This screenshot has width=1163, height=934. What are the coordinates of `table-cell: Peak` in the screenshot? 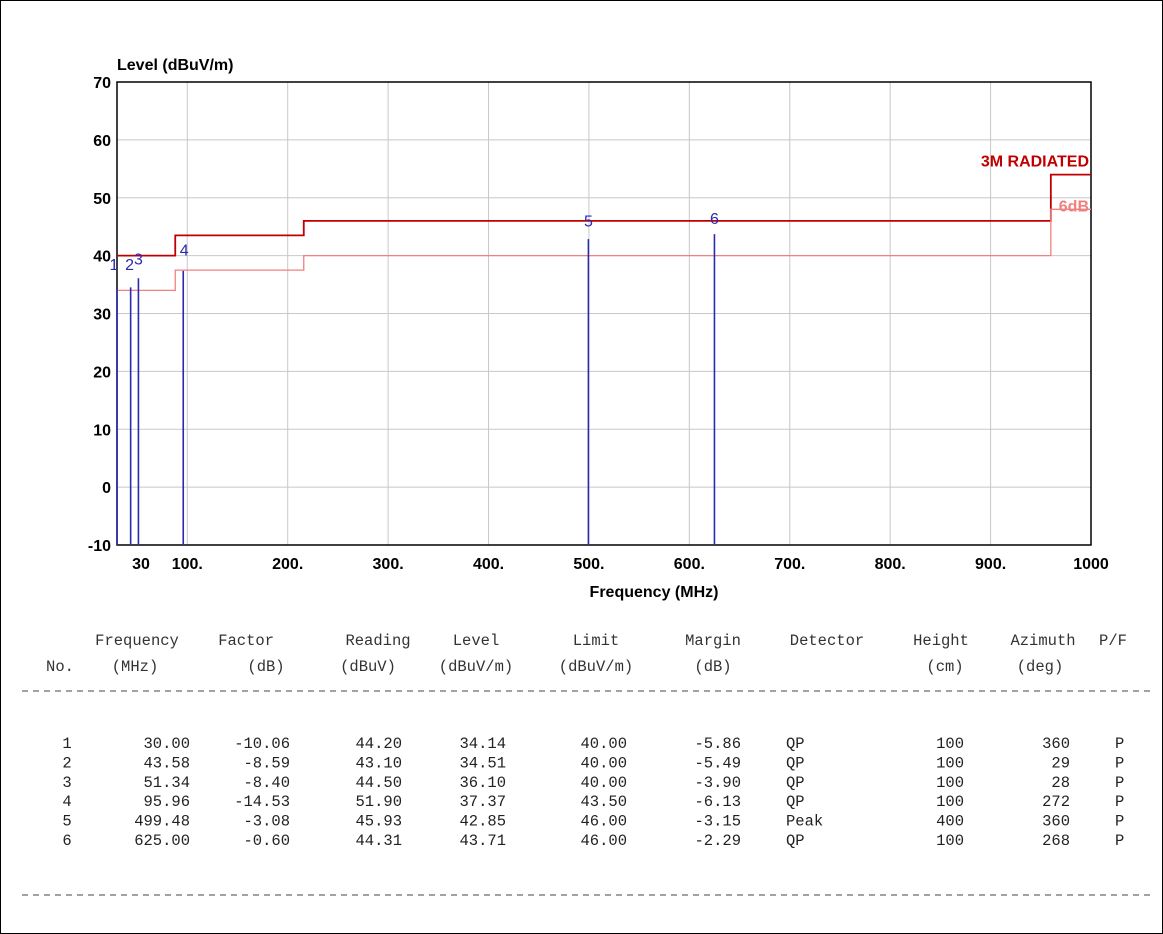 It's located at (804, 822).